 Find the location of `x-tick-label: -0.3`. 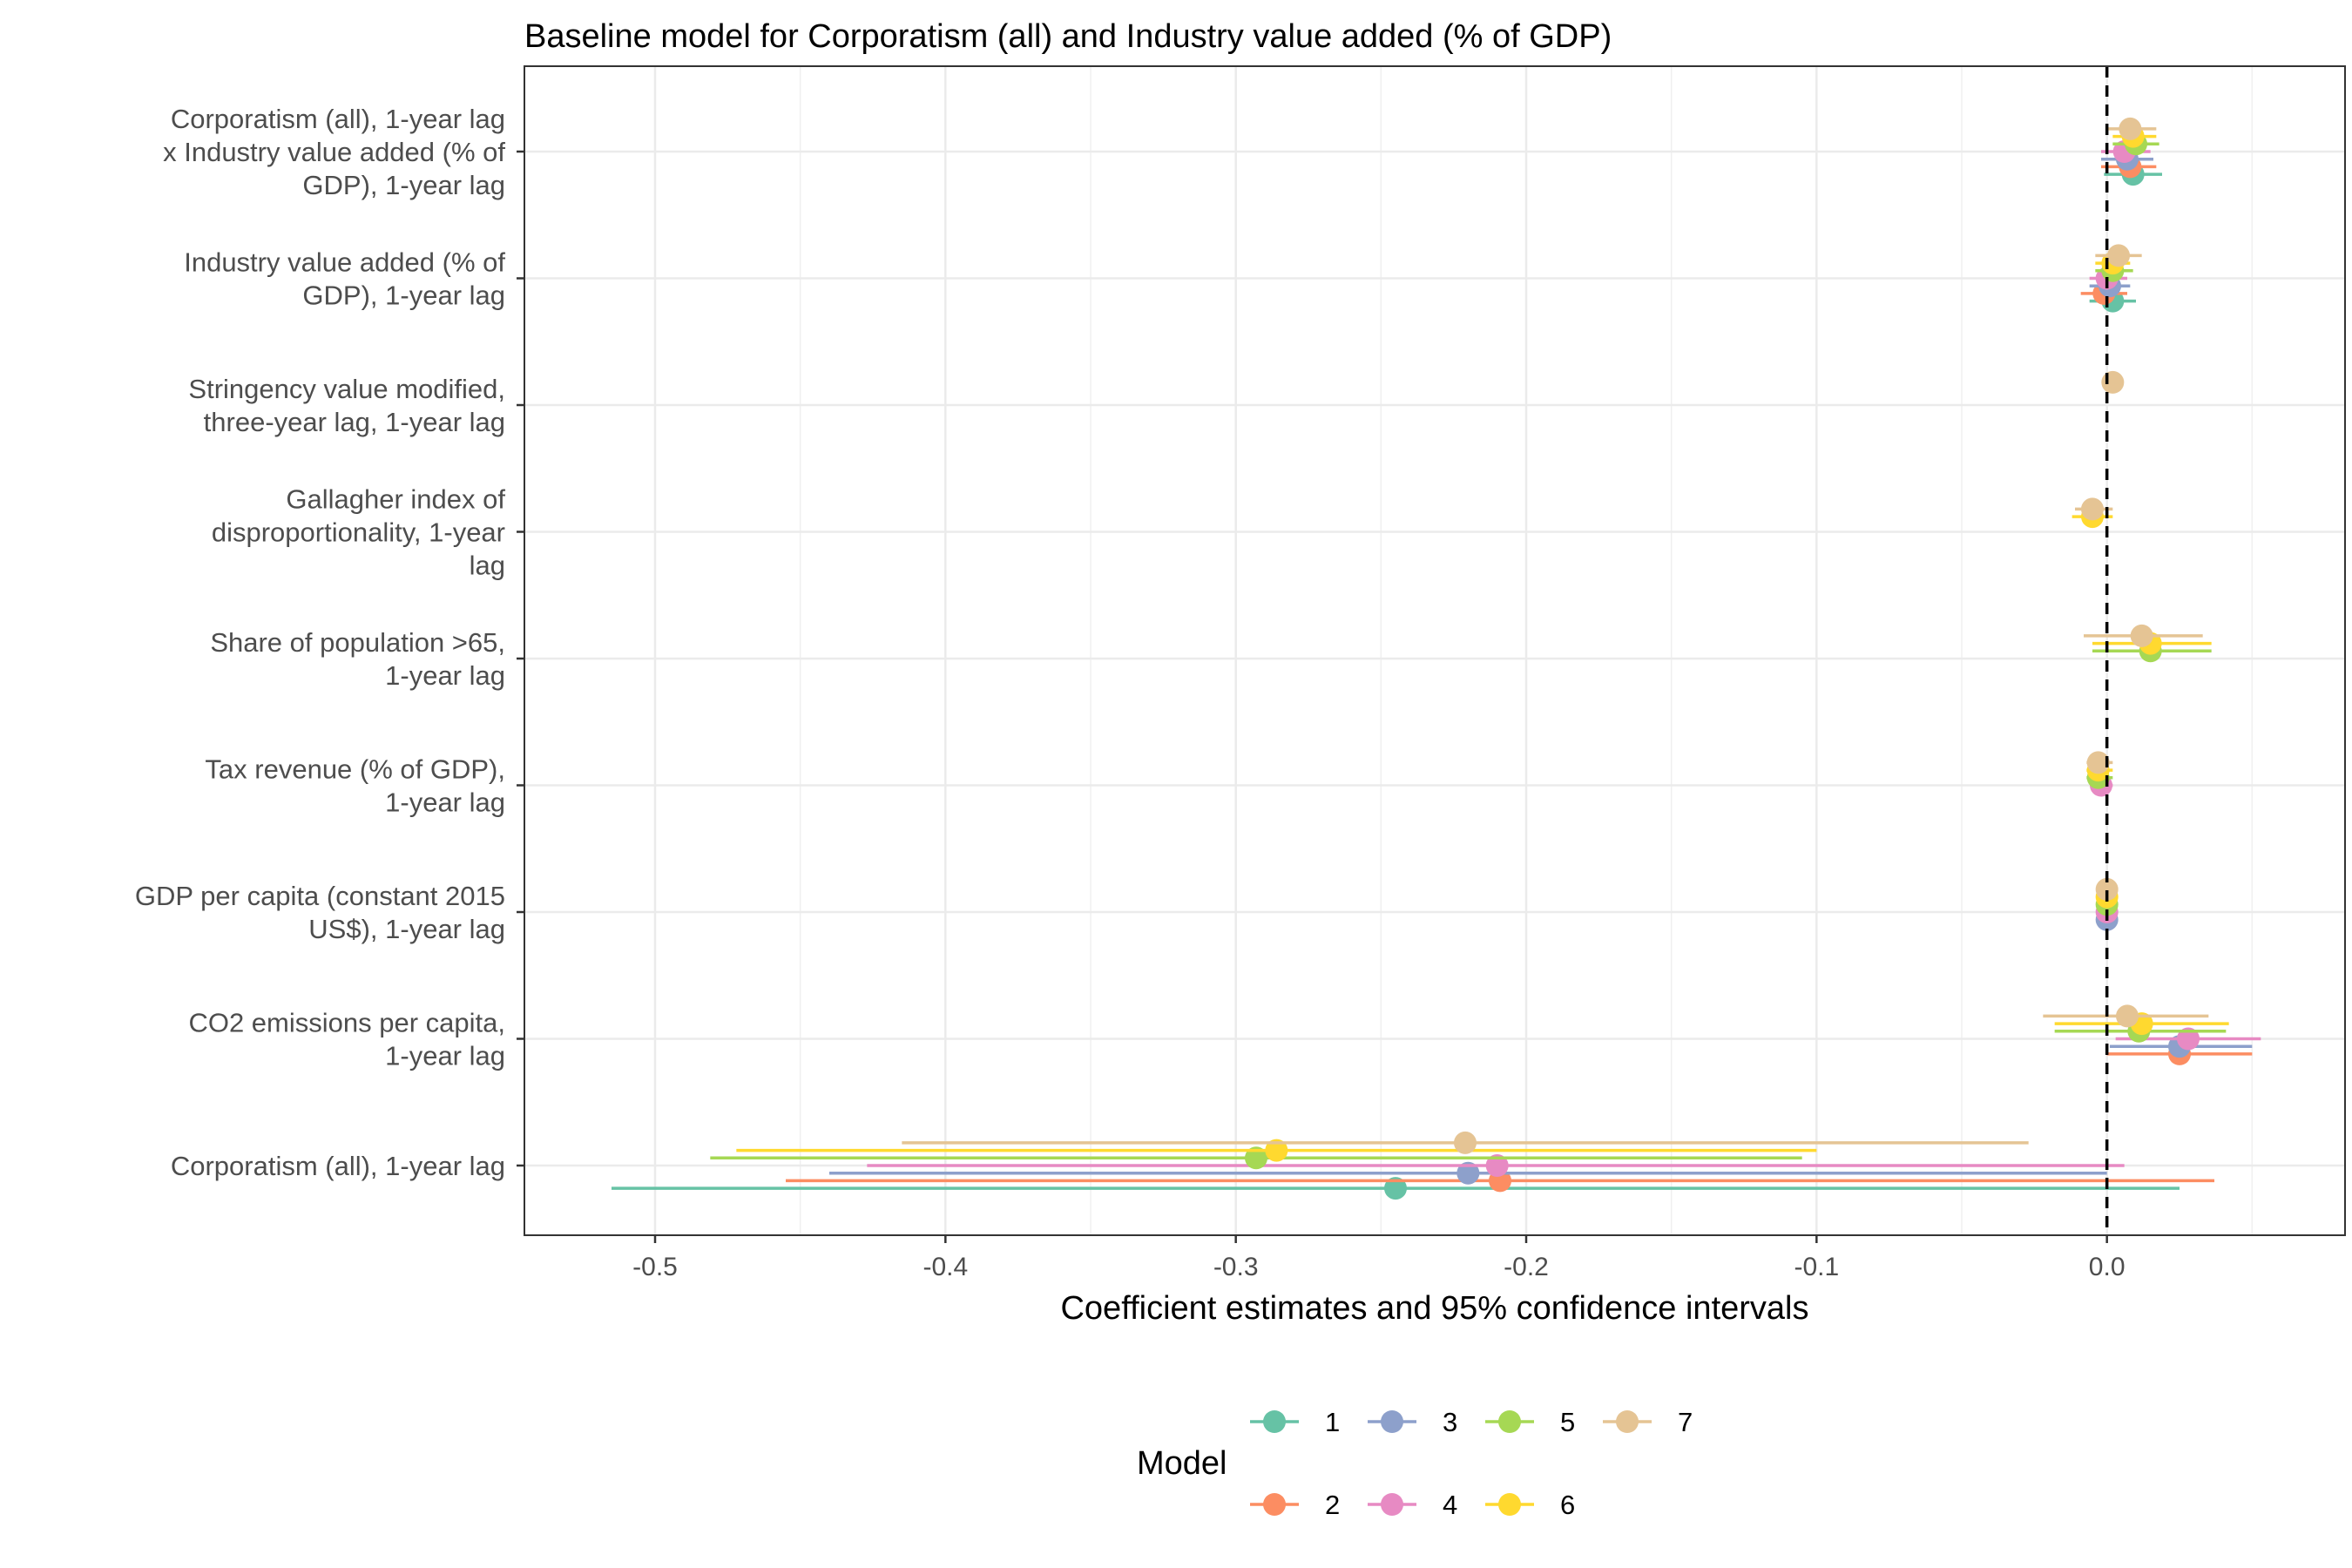

x-tick-label: -0.3 is located at coordinates (1236, 1267).